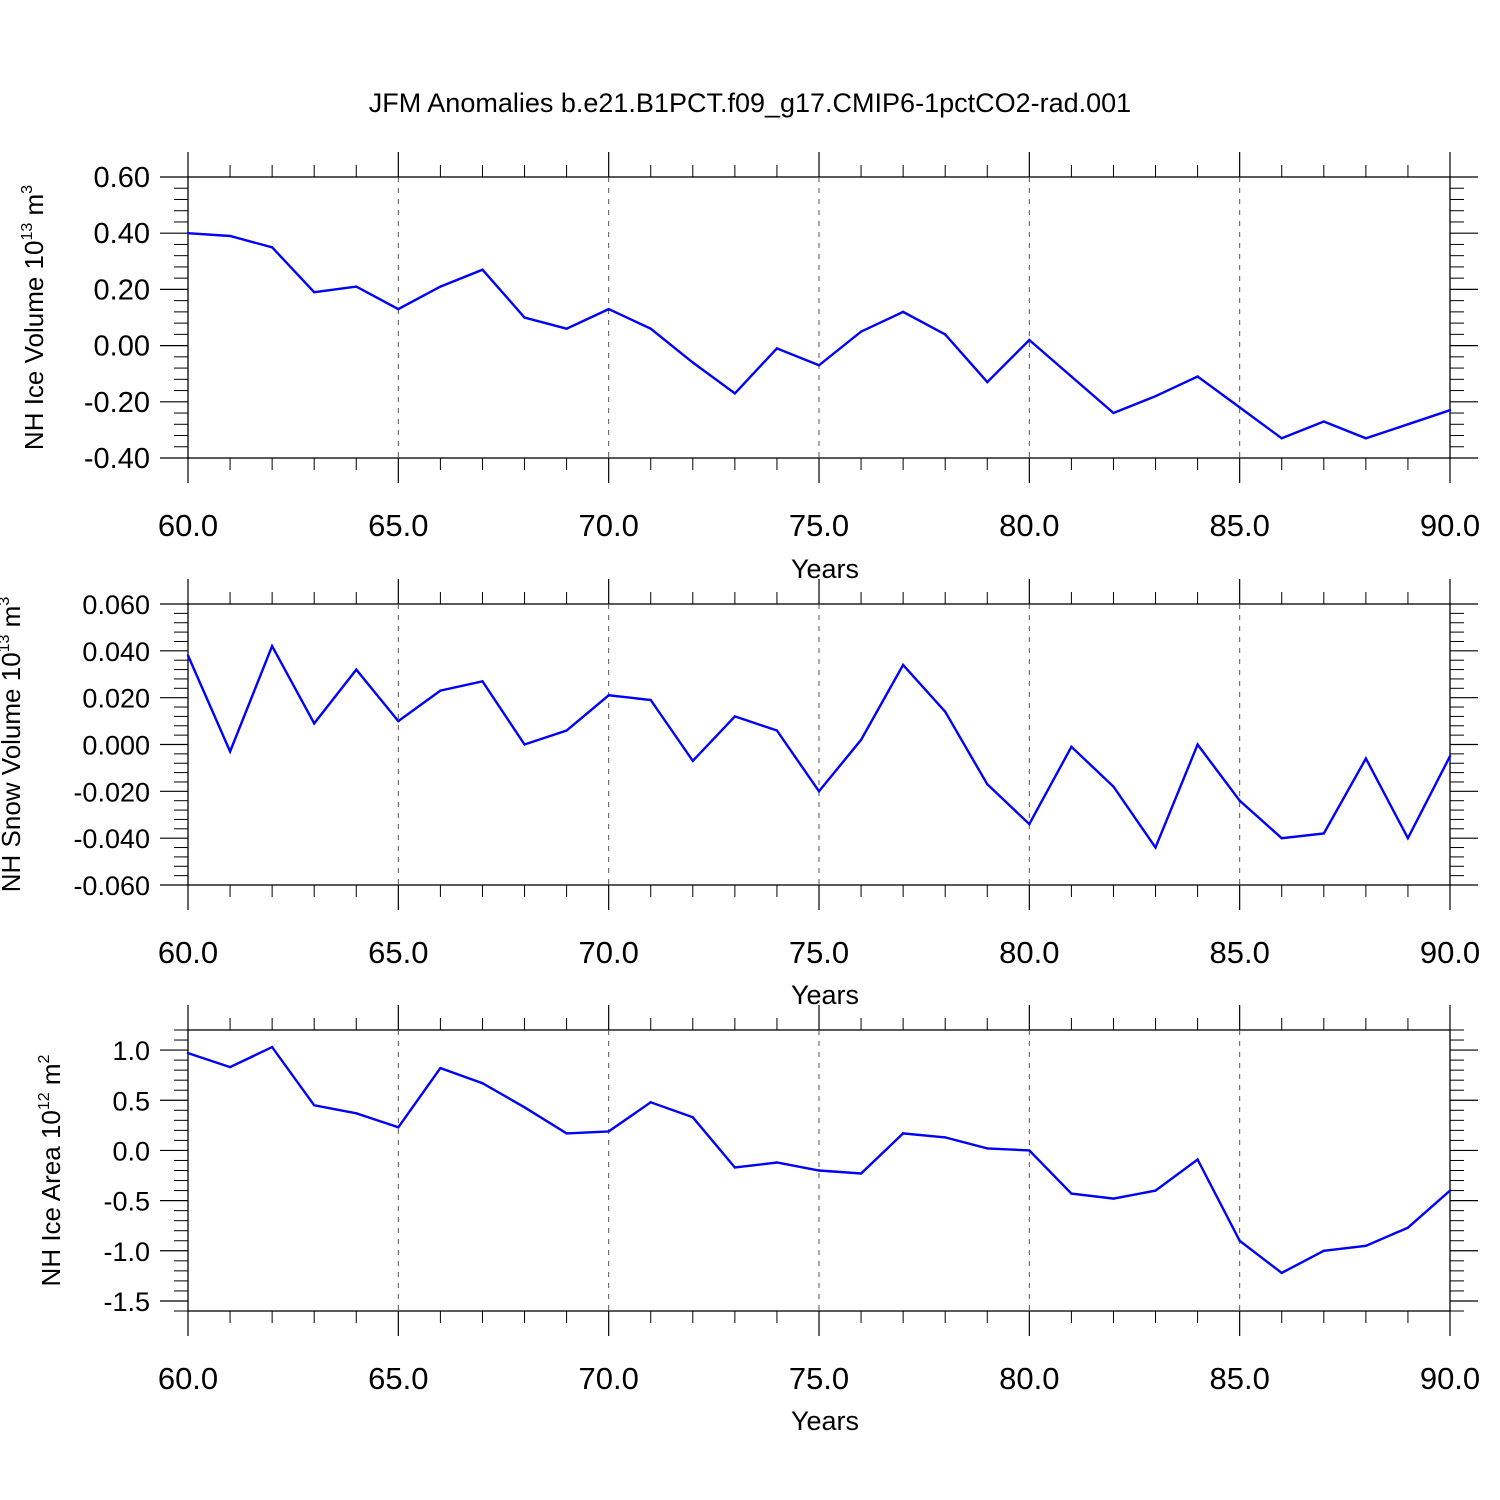 This screenshot has width=1500, height=1500. What do you see at coordinates (116, 652) in the screenshot?
I see `y-tick-label: 0.040` at bounding box center [116, 652].